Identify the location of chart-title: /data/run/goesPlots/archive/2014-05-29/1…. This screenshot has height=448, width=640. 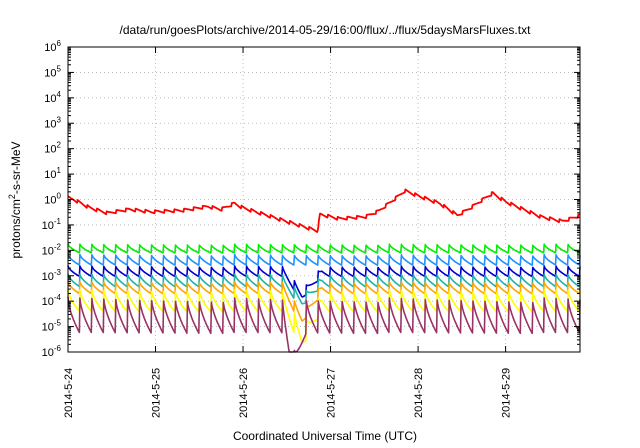
(326, 30).